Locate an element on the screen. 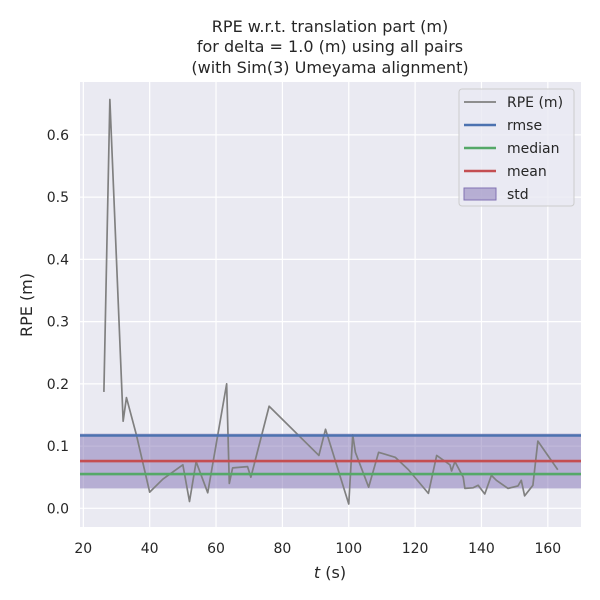  y-tick-label-4: 0.4 is located at coordinates (58, 260).